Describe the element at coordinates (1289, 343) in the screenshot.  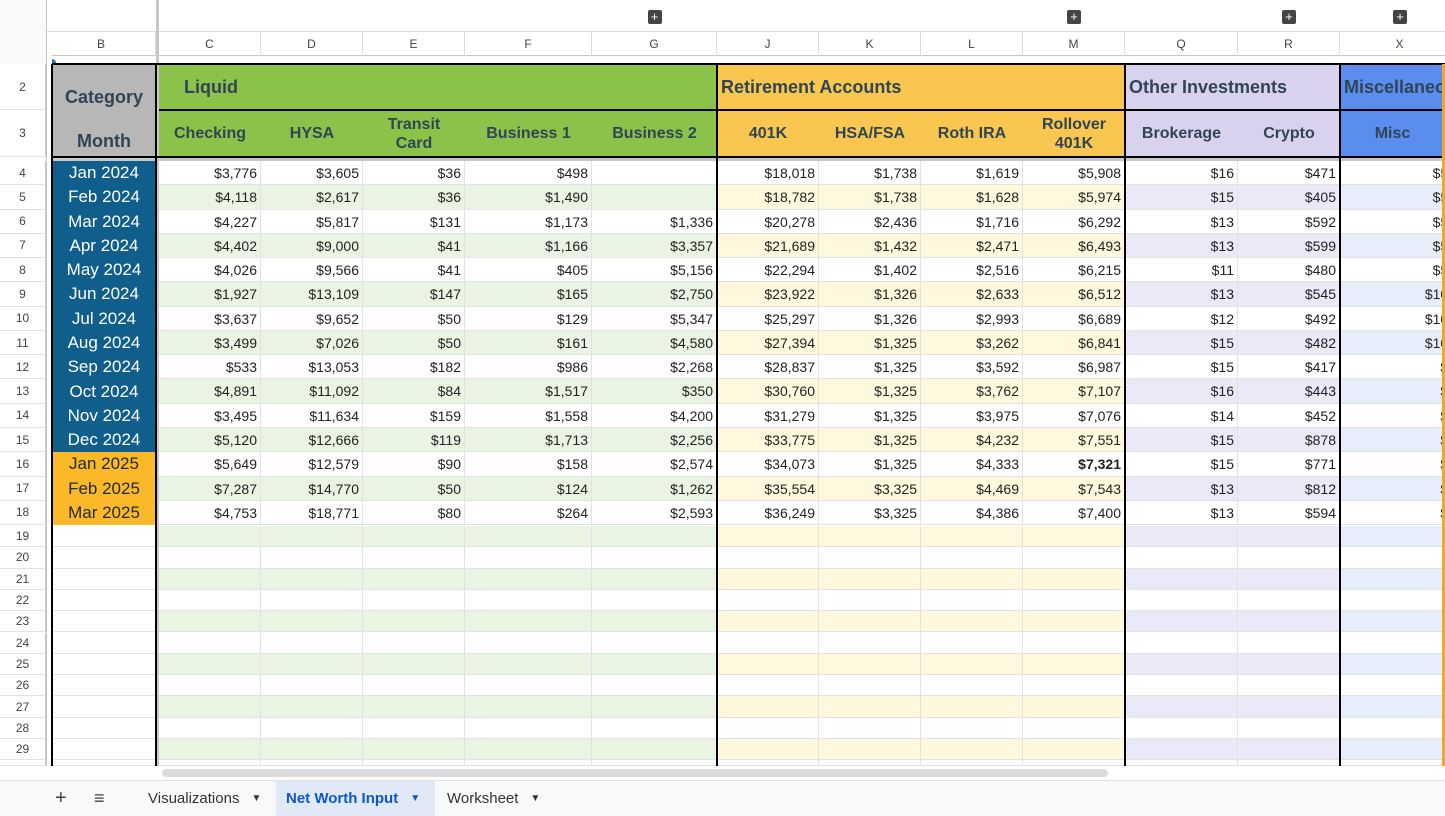
I see `data-cell: $482` at that location.